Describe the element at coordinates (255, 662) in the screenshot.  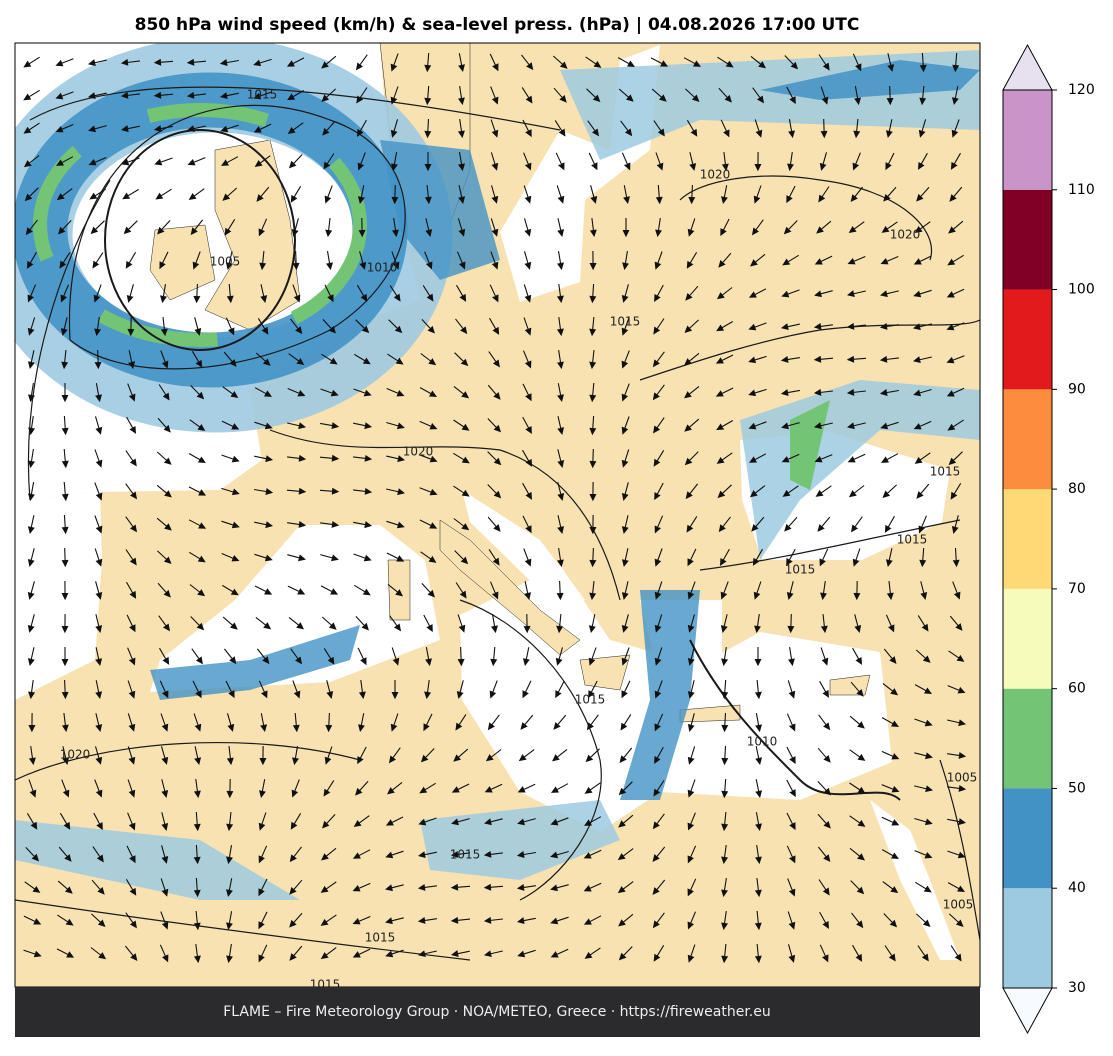
I see `wind-zone-west-med` at that location.